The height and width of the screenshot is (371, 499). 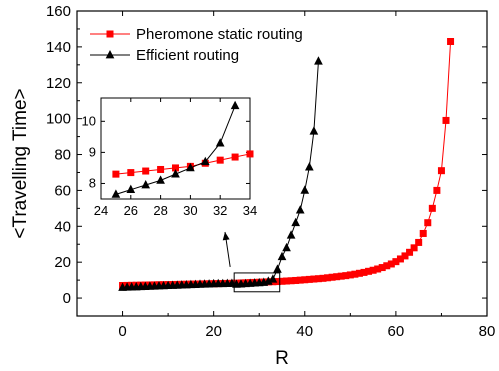 I want to click on x-tick-label: 80, so click(x=487, y=331).